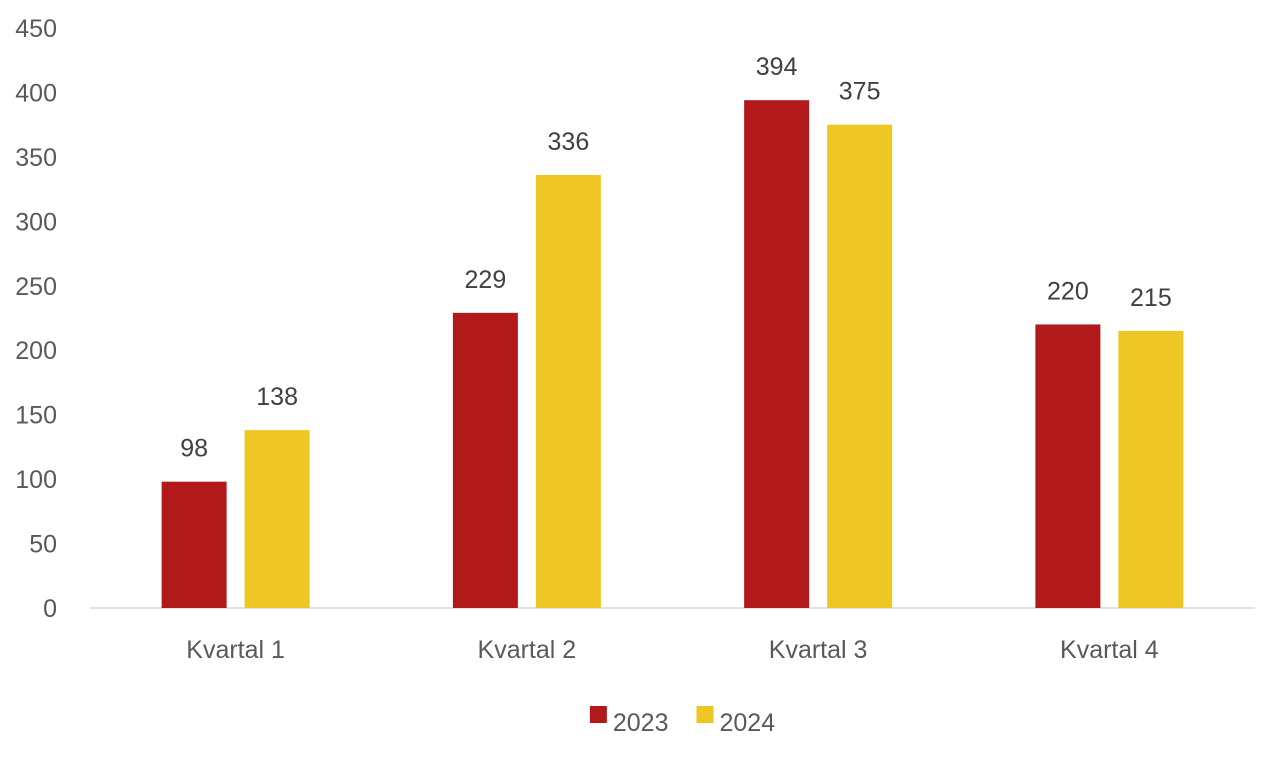  What do you see at coordinates (818, 650) in the screenshot?
I see `x-category-label: Kvartal 3` at bounding box center [818, 650].